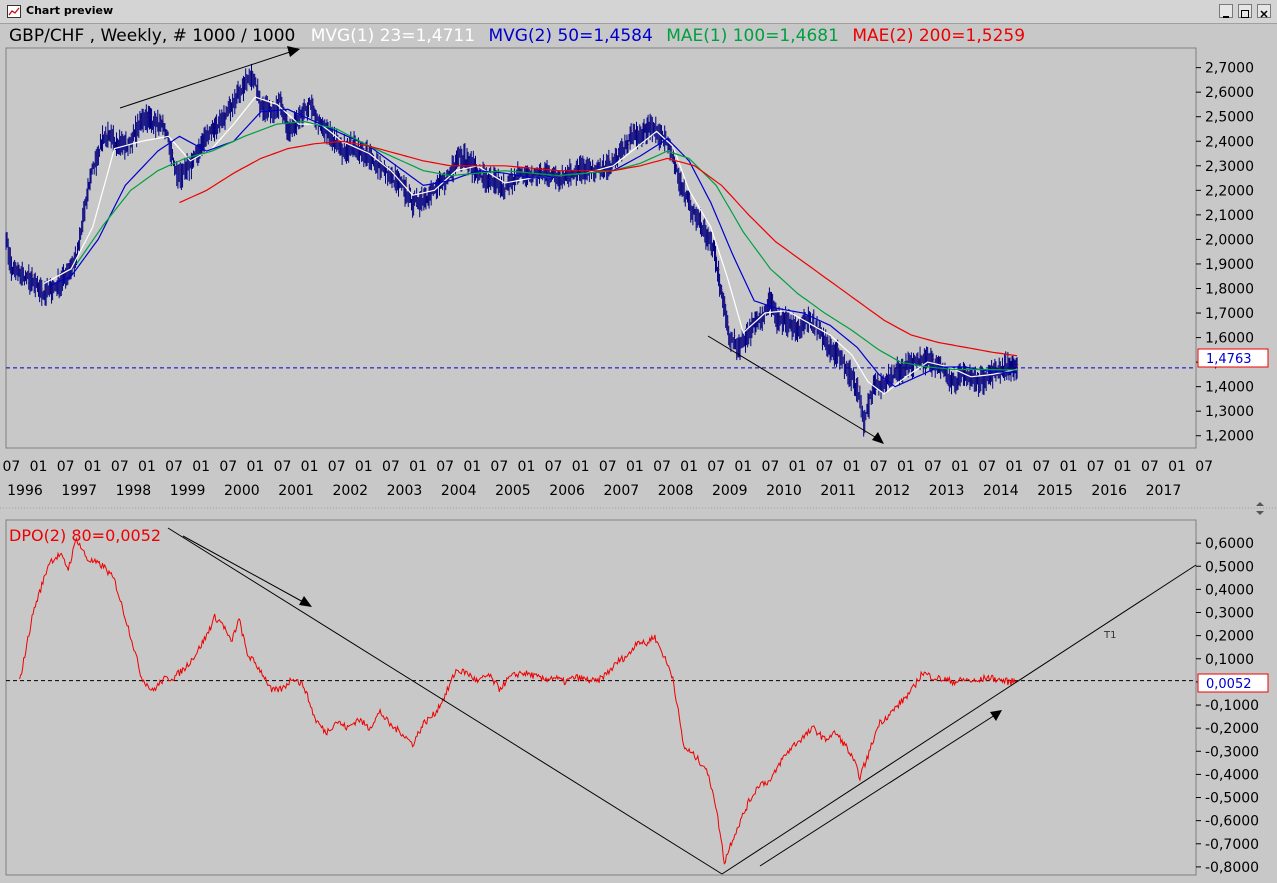 The width and height of the screenshot is (1277, 883). Describe the element at coordinates (1229, 359) in the screenshot. I see `current-price-label: 1,4763` at that location.